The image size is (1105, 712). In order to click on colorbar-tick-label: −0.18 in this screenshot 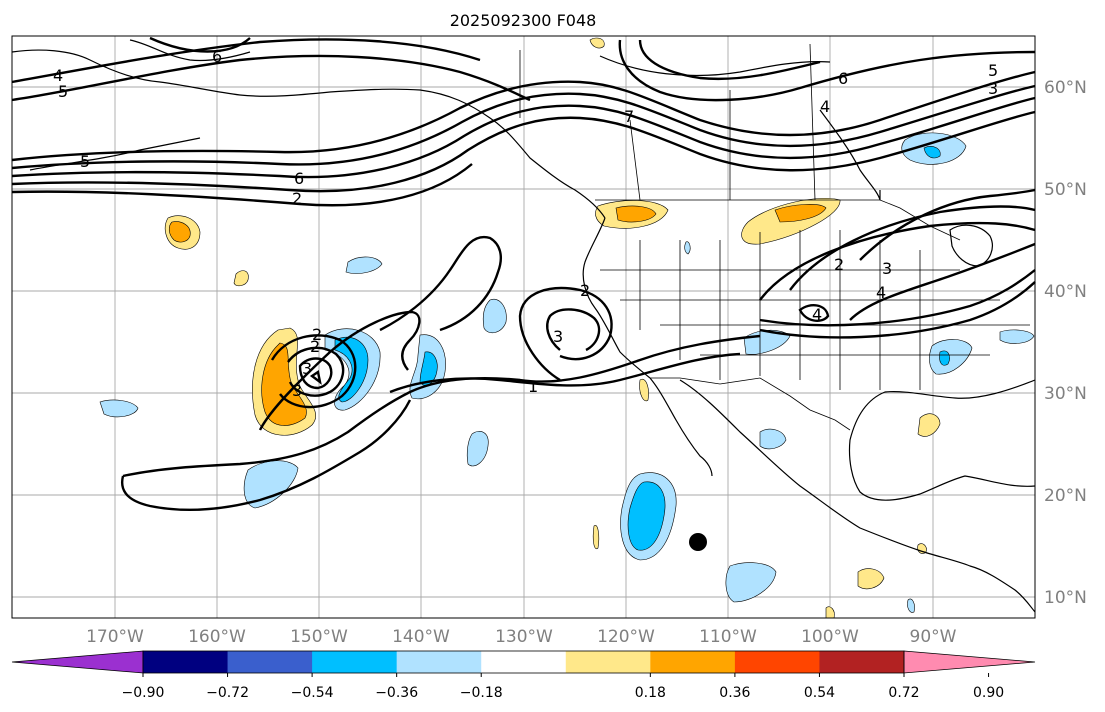, I will do `click(481, 693)`.